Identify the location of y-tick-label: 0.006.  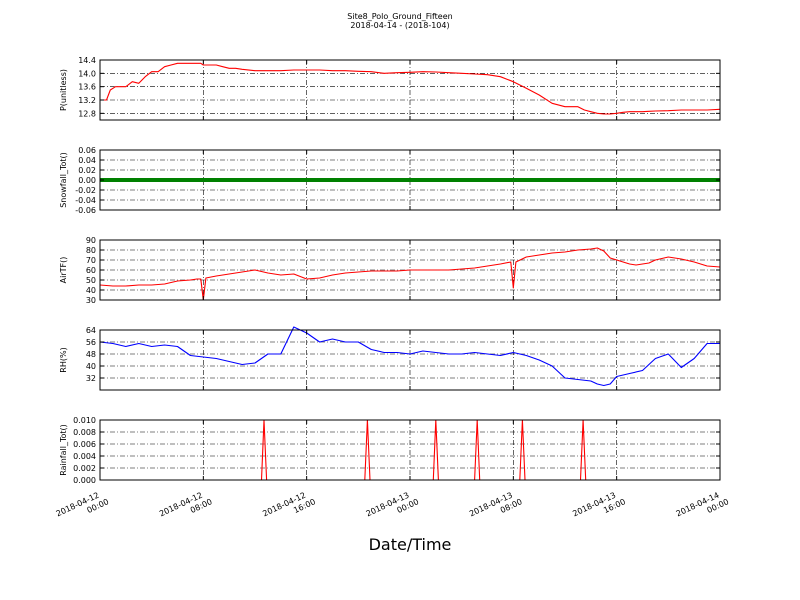
(84, 444).